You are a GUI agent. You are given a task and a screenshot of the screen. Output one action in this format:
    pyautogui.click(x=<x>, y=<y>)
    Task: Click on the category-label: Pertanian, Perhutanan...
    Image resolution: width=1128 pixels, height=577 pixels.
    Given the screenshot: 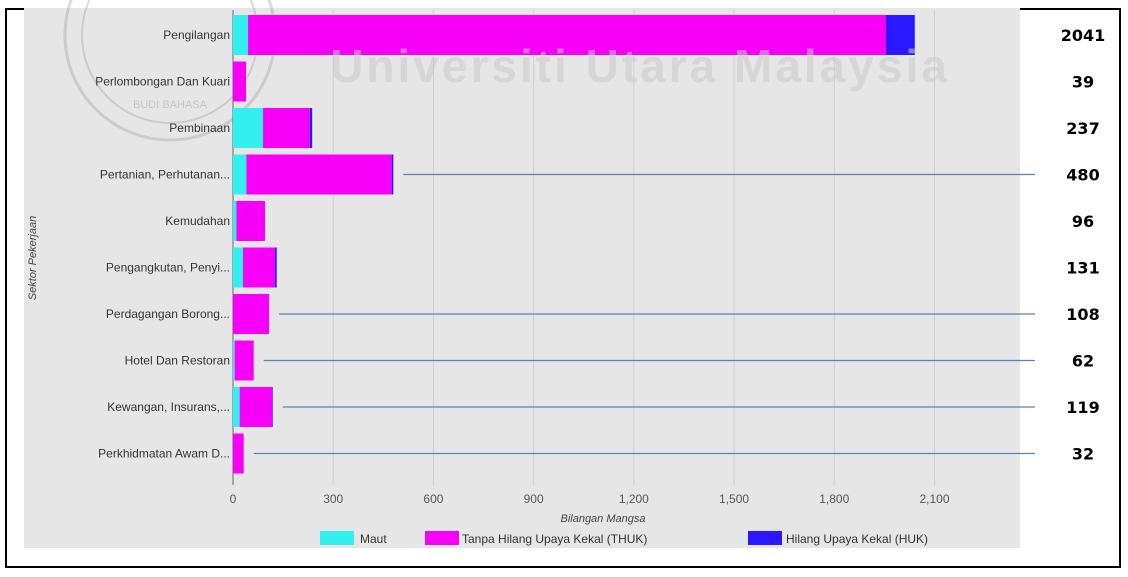 What is the action you would take?
    pyautogui.click(x=165, y=175)
    